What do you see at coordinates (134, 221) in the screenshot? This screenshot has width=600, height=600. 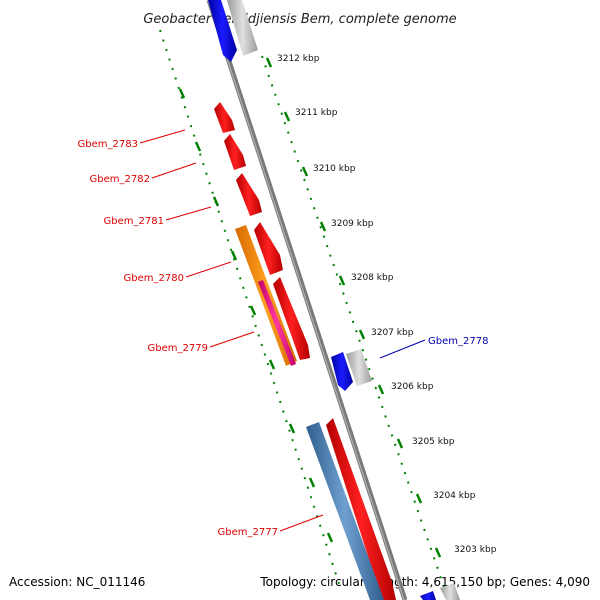 I see `gene-label-gbem-2781: Gbem_2781` at bounding box center [134, 221].